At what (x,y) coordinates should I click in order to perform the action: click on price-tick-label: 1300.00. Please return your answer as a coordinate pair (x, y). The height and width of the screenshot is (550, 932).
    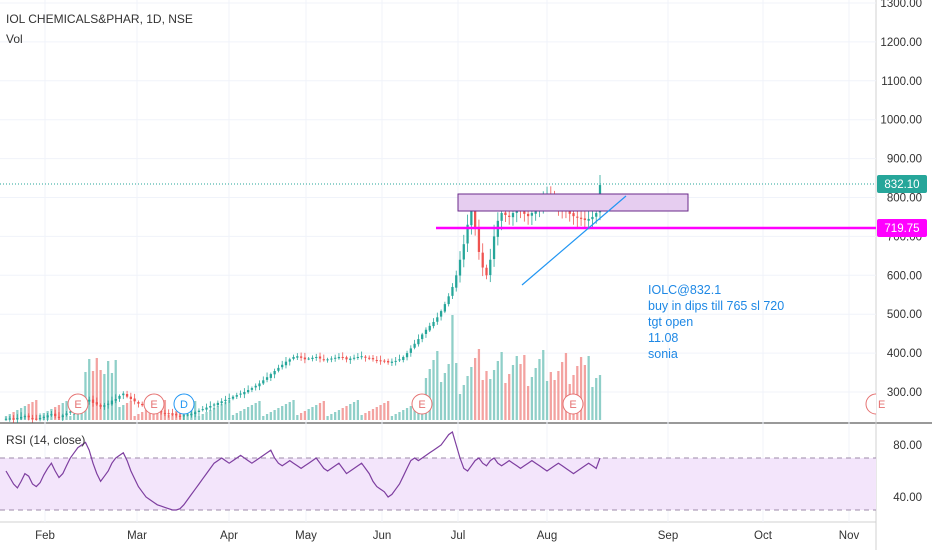
    Looking at the image, I should click on (901, 5).